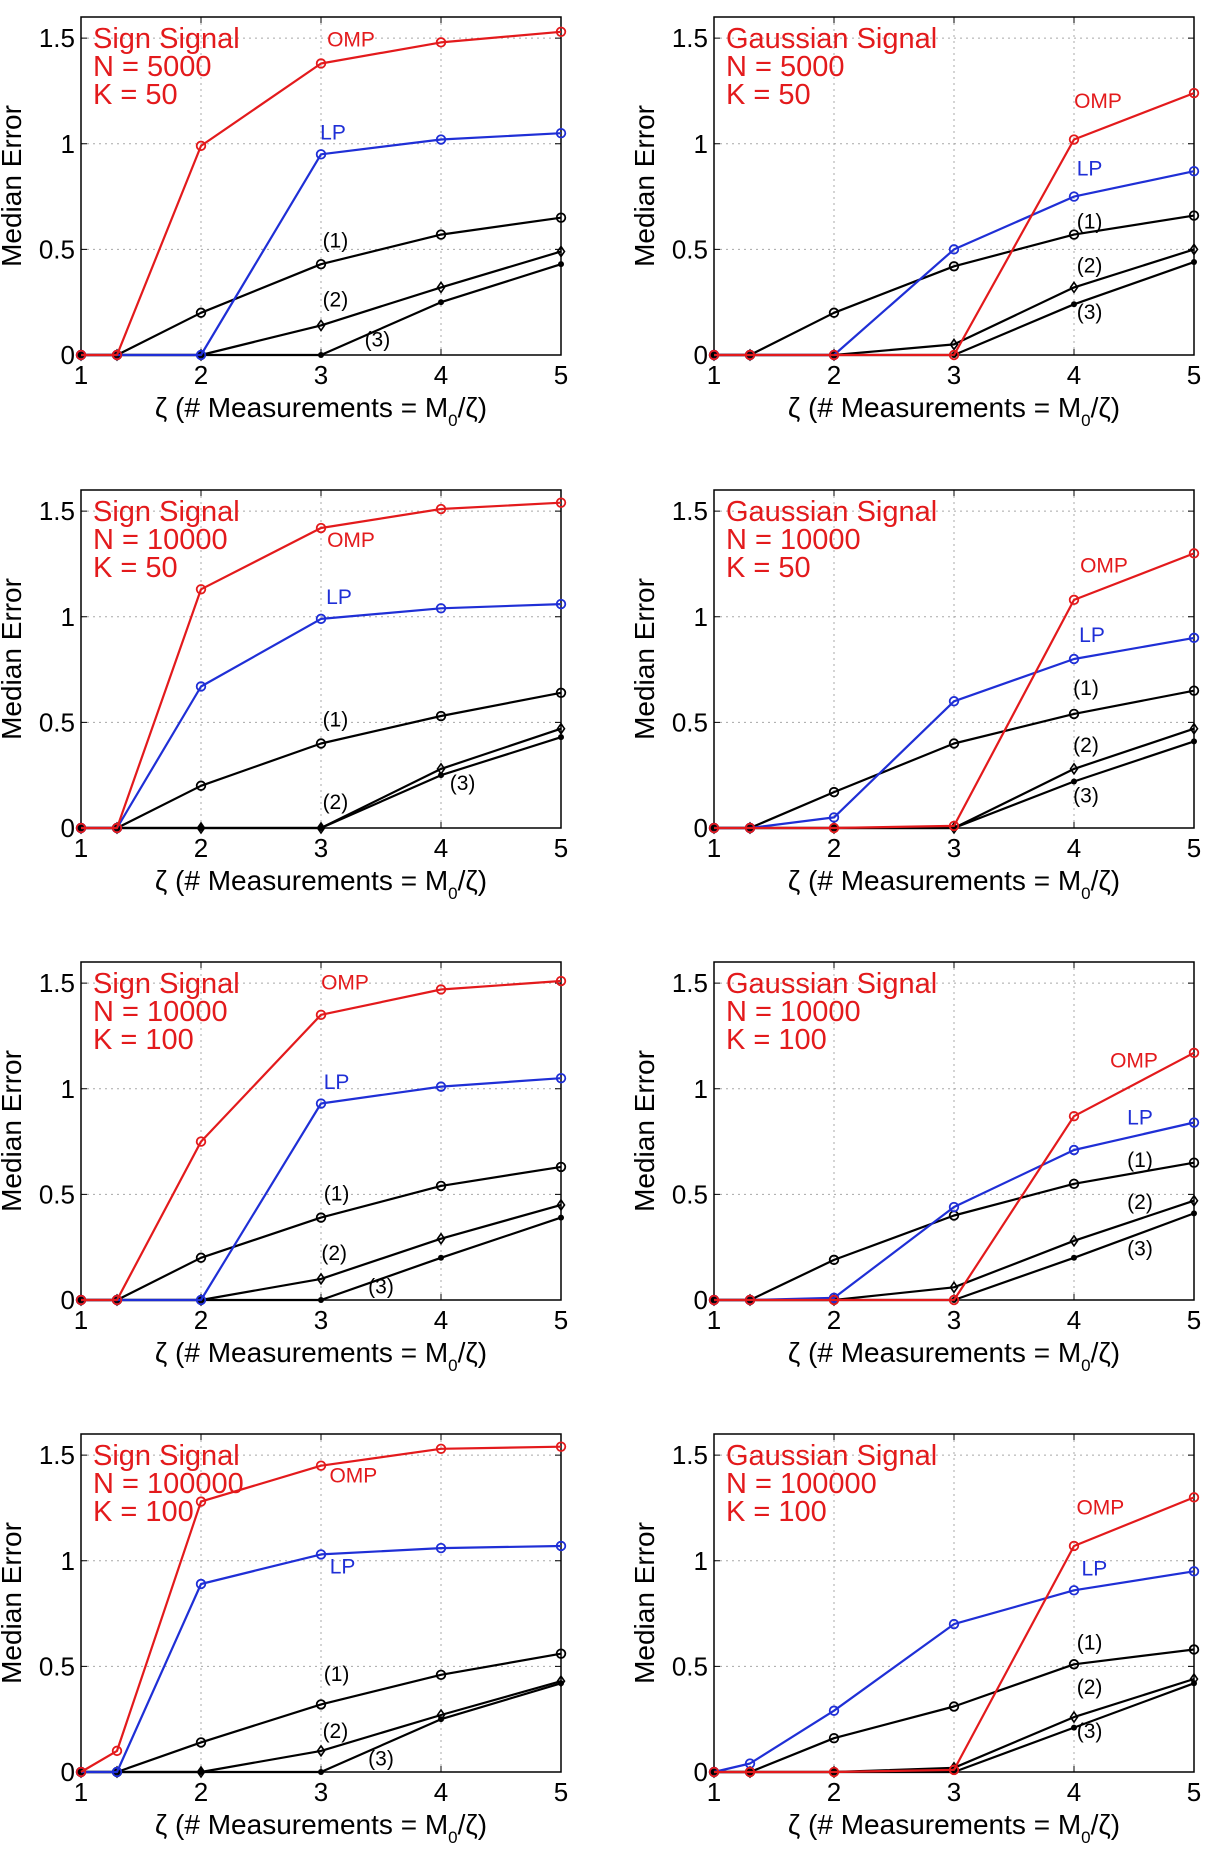  What do you see at coordinates (793, 1012) in the screenshot?
I see `info-line: N = 10000` at bounding box center [793, 1012].